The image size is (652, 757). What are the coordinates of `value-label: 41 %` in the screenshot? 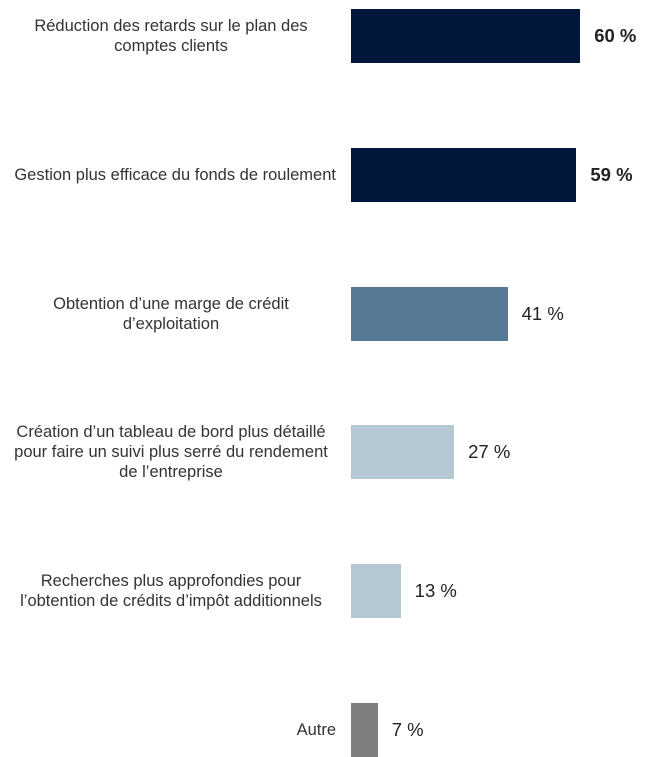 It's located at (542, 313).